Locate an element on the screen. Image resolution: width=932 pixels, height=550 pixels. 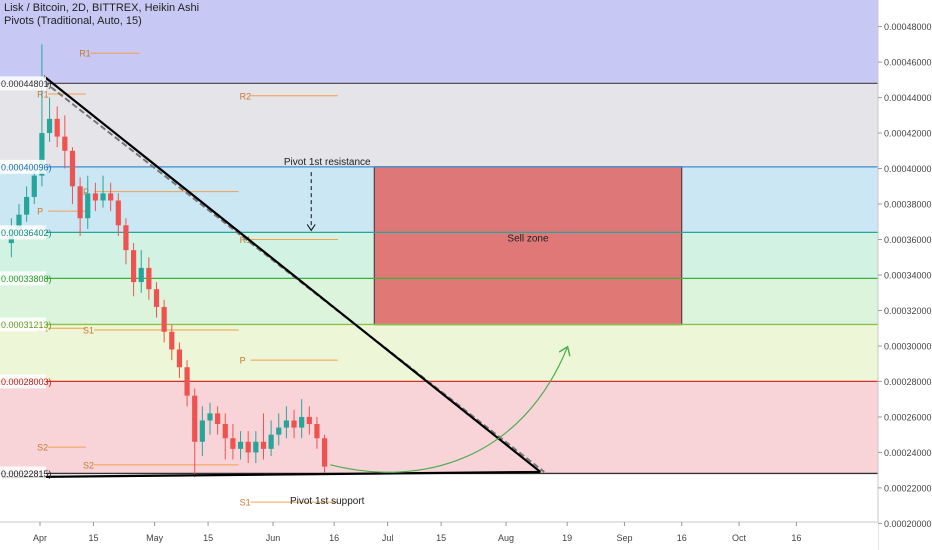
support-trendline is located at coordinates (271, 474).